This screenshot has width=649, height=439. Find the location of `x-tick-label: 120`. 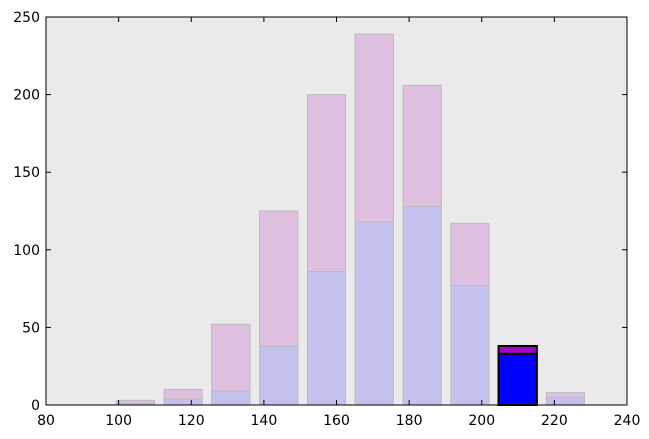

x-tick-label: 120 is located at coordinates (191, 421).